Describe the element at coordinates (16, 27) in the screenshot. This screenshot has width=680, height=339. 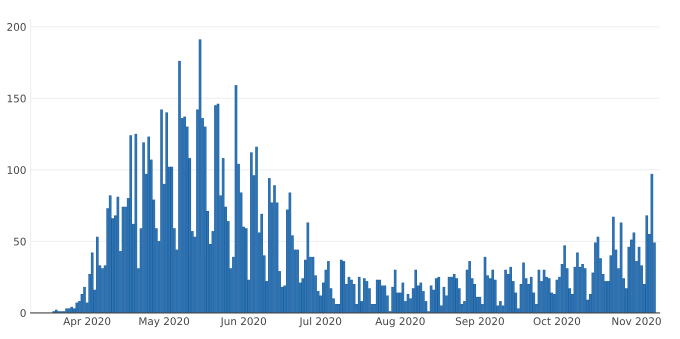
I see `y-tick-label: 200` at that location.